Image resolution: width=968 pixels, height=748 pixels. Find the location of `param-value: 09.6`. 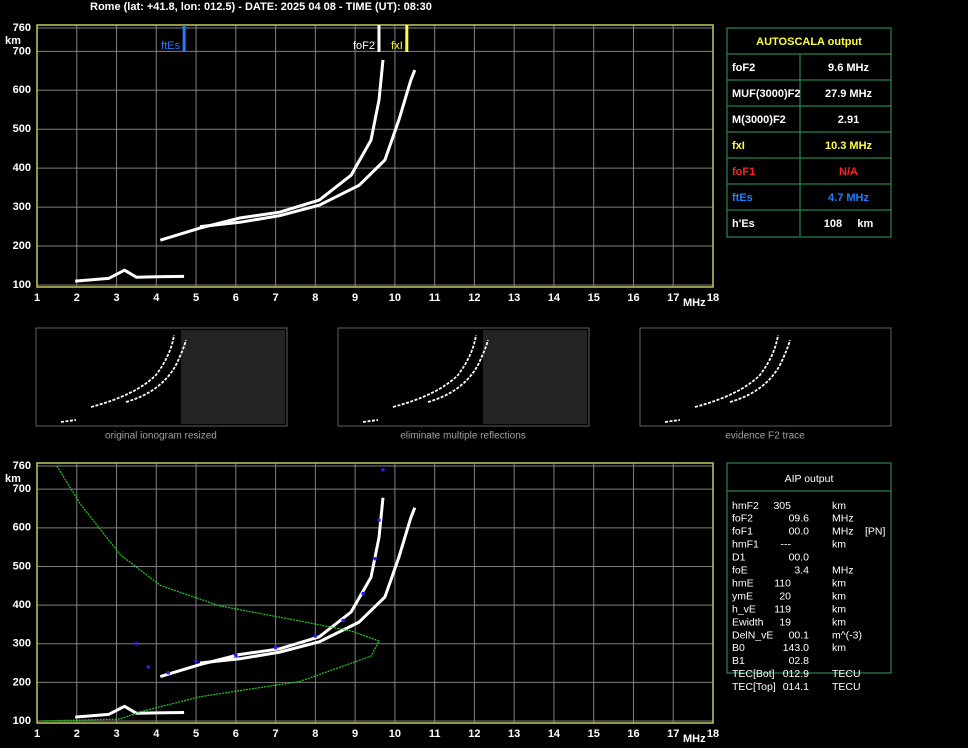

param-value: 09.6 is located at coordinates (799, 519).